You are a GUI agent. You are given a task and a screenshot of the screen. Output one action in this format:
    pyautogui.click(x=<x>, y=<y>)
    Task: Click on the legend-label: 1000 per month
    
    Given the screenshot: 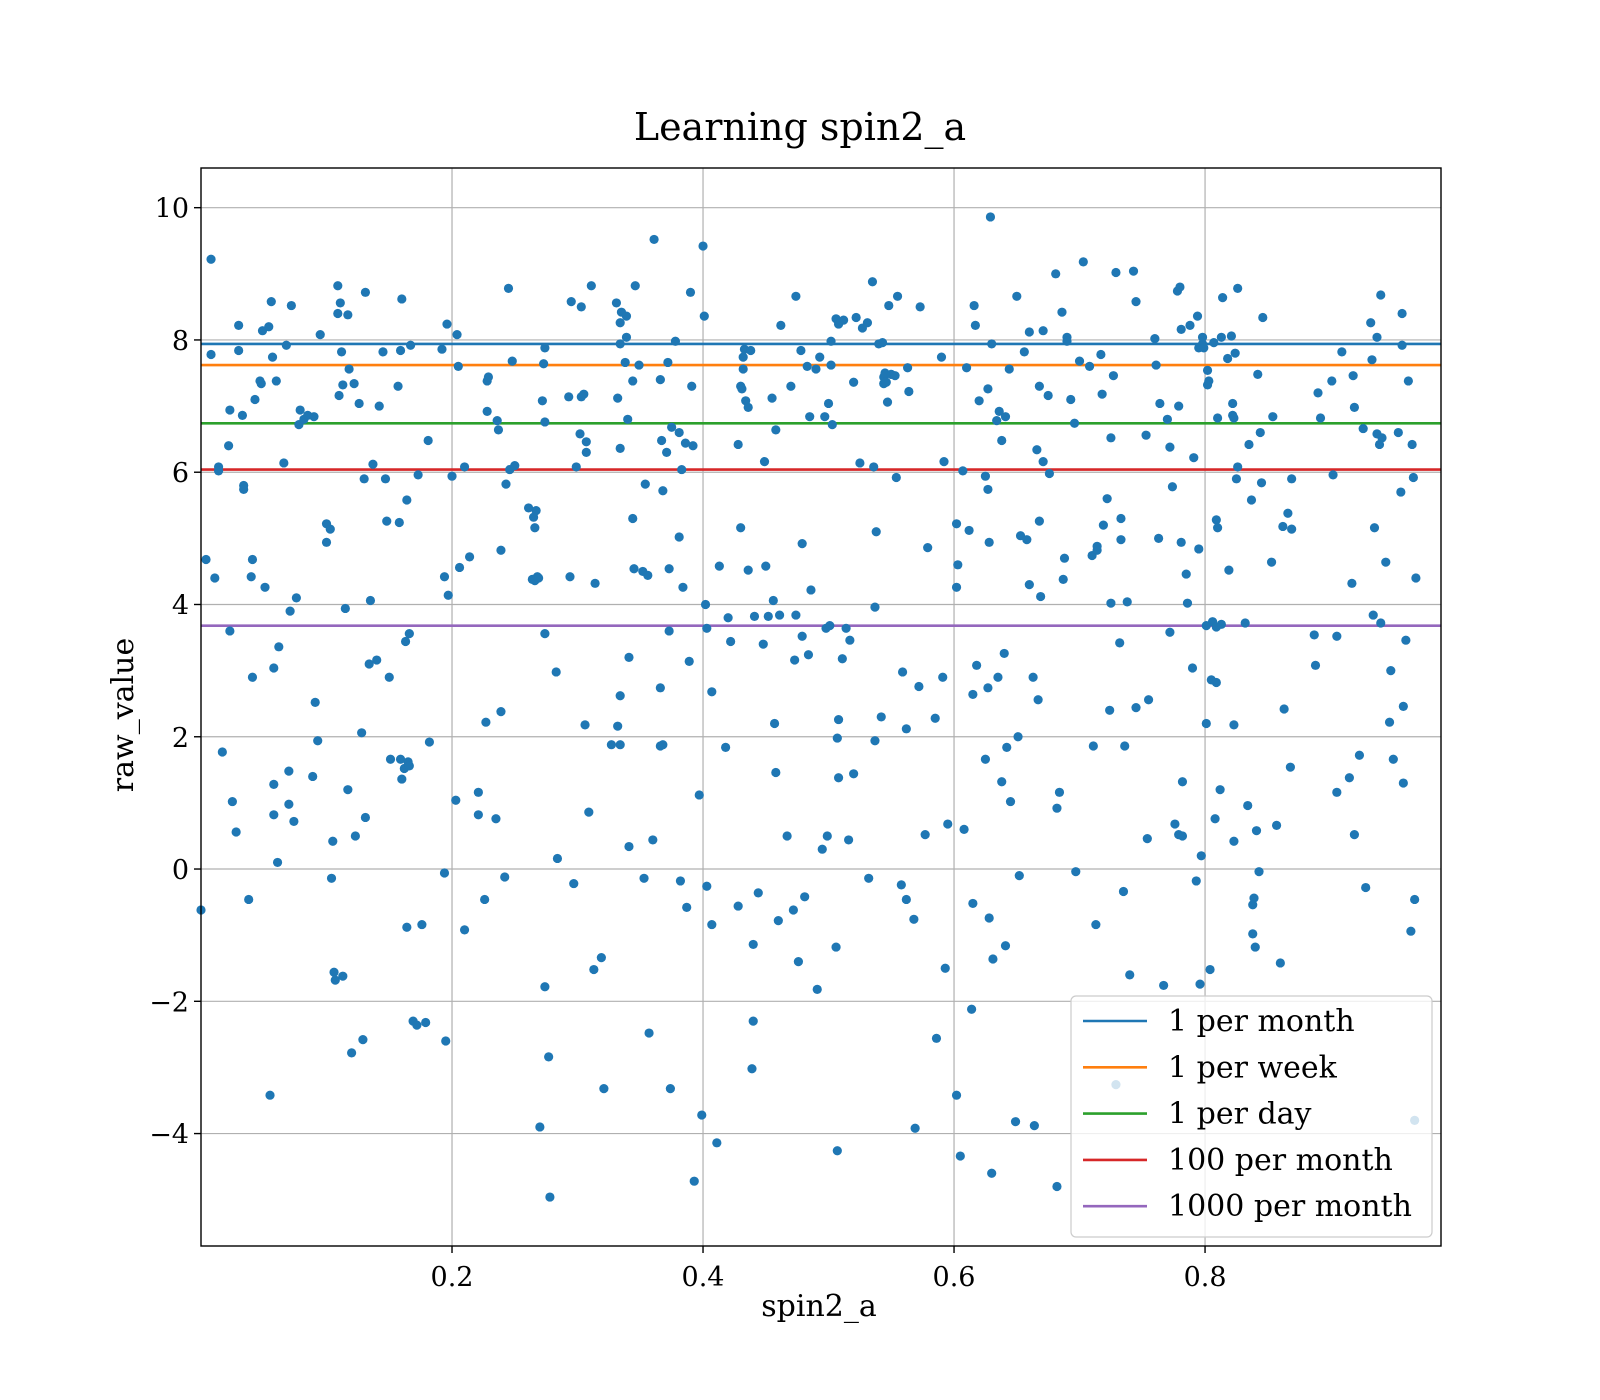 What is the action you would take?
    pyautogui.click(x=1290, y=1206)
    